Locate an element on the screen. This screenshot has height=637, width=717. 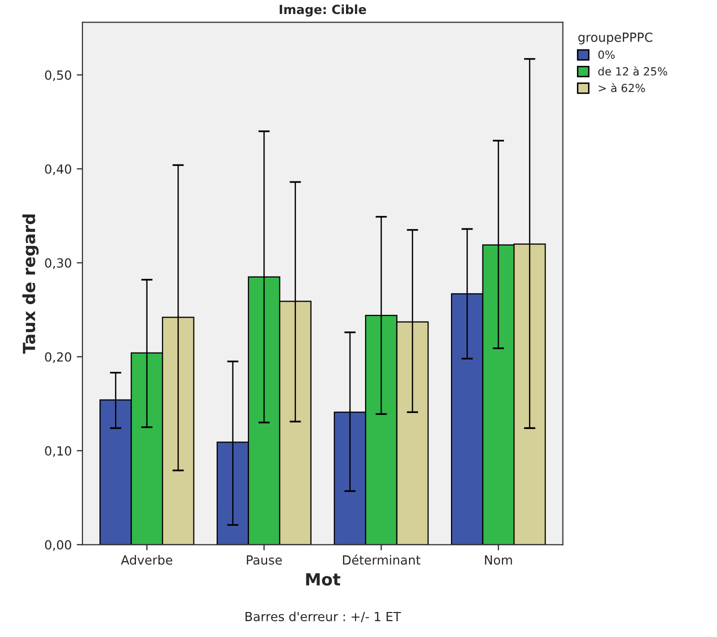
text: Barres d'erreur : +/- 1 ET is located at coordinates (323, 617).